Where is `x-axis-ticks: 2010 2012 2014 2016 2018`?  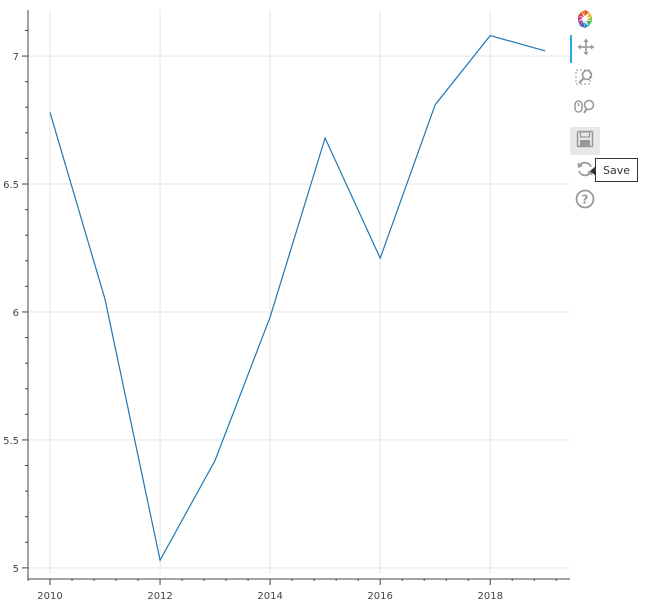
x-axis-ticks: 2010 2012 2014 2016 2018 is located at coordinates (292, 590).